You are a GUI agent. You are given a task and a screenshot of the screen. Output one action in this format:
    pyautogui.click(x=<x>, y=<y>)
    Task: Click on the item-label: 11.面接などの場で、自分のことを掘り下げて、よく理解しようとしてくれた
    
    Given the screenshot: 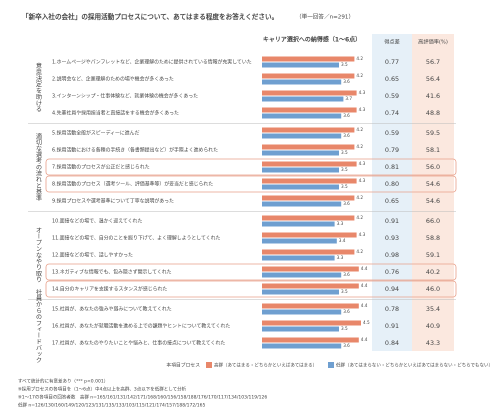 What is the action you would take?
    pyautogui.click(x=136, y=238)
    